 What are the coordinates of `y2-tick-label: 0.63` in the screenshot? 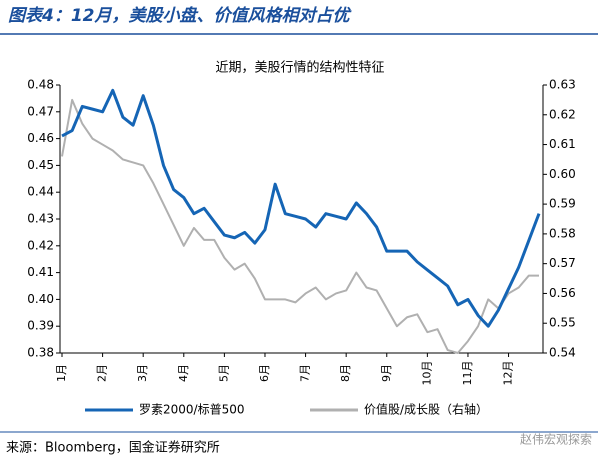 It's located at (562, 85).